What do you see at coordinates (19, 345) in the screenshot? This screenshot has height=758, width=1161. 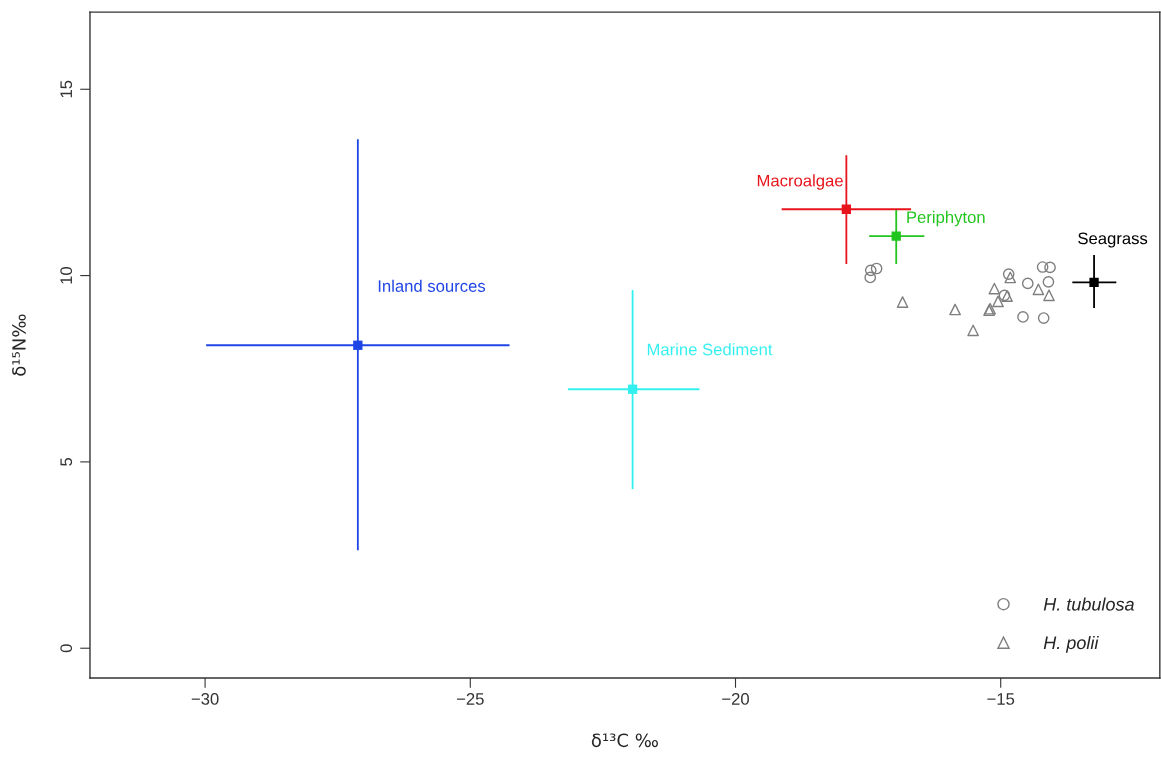 I see `y-axis-title: δ¹⁵N‰` at bounding box center [19, 345].